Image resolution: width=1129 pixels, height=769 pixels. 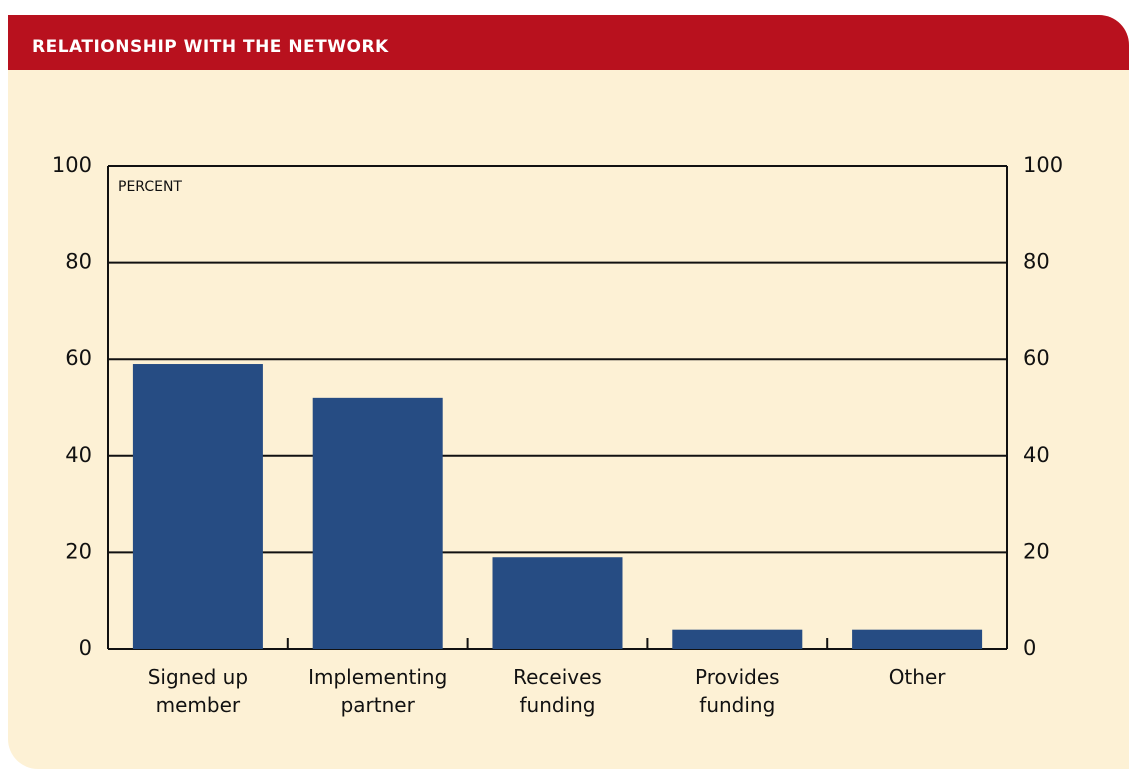 What do you see at coordinates (78, 551) in the screenshot?
I see `y-tick-label: 20` at bounding box center [78, 551].